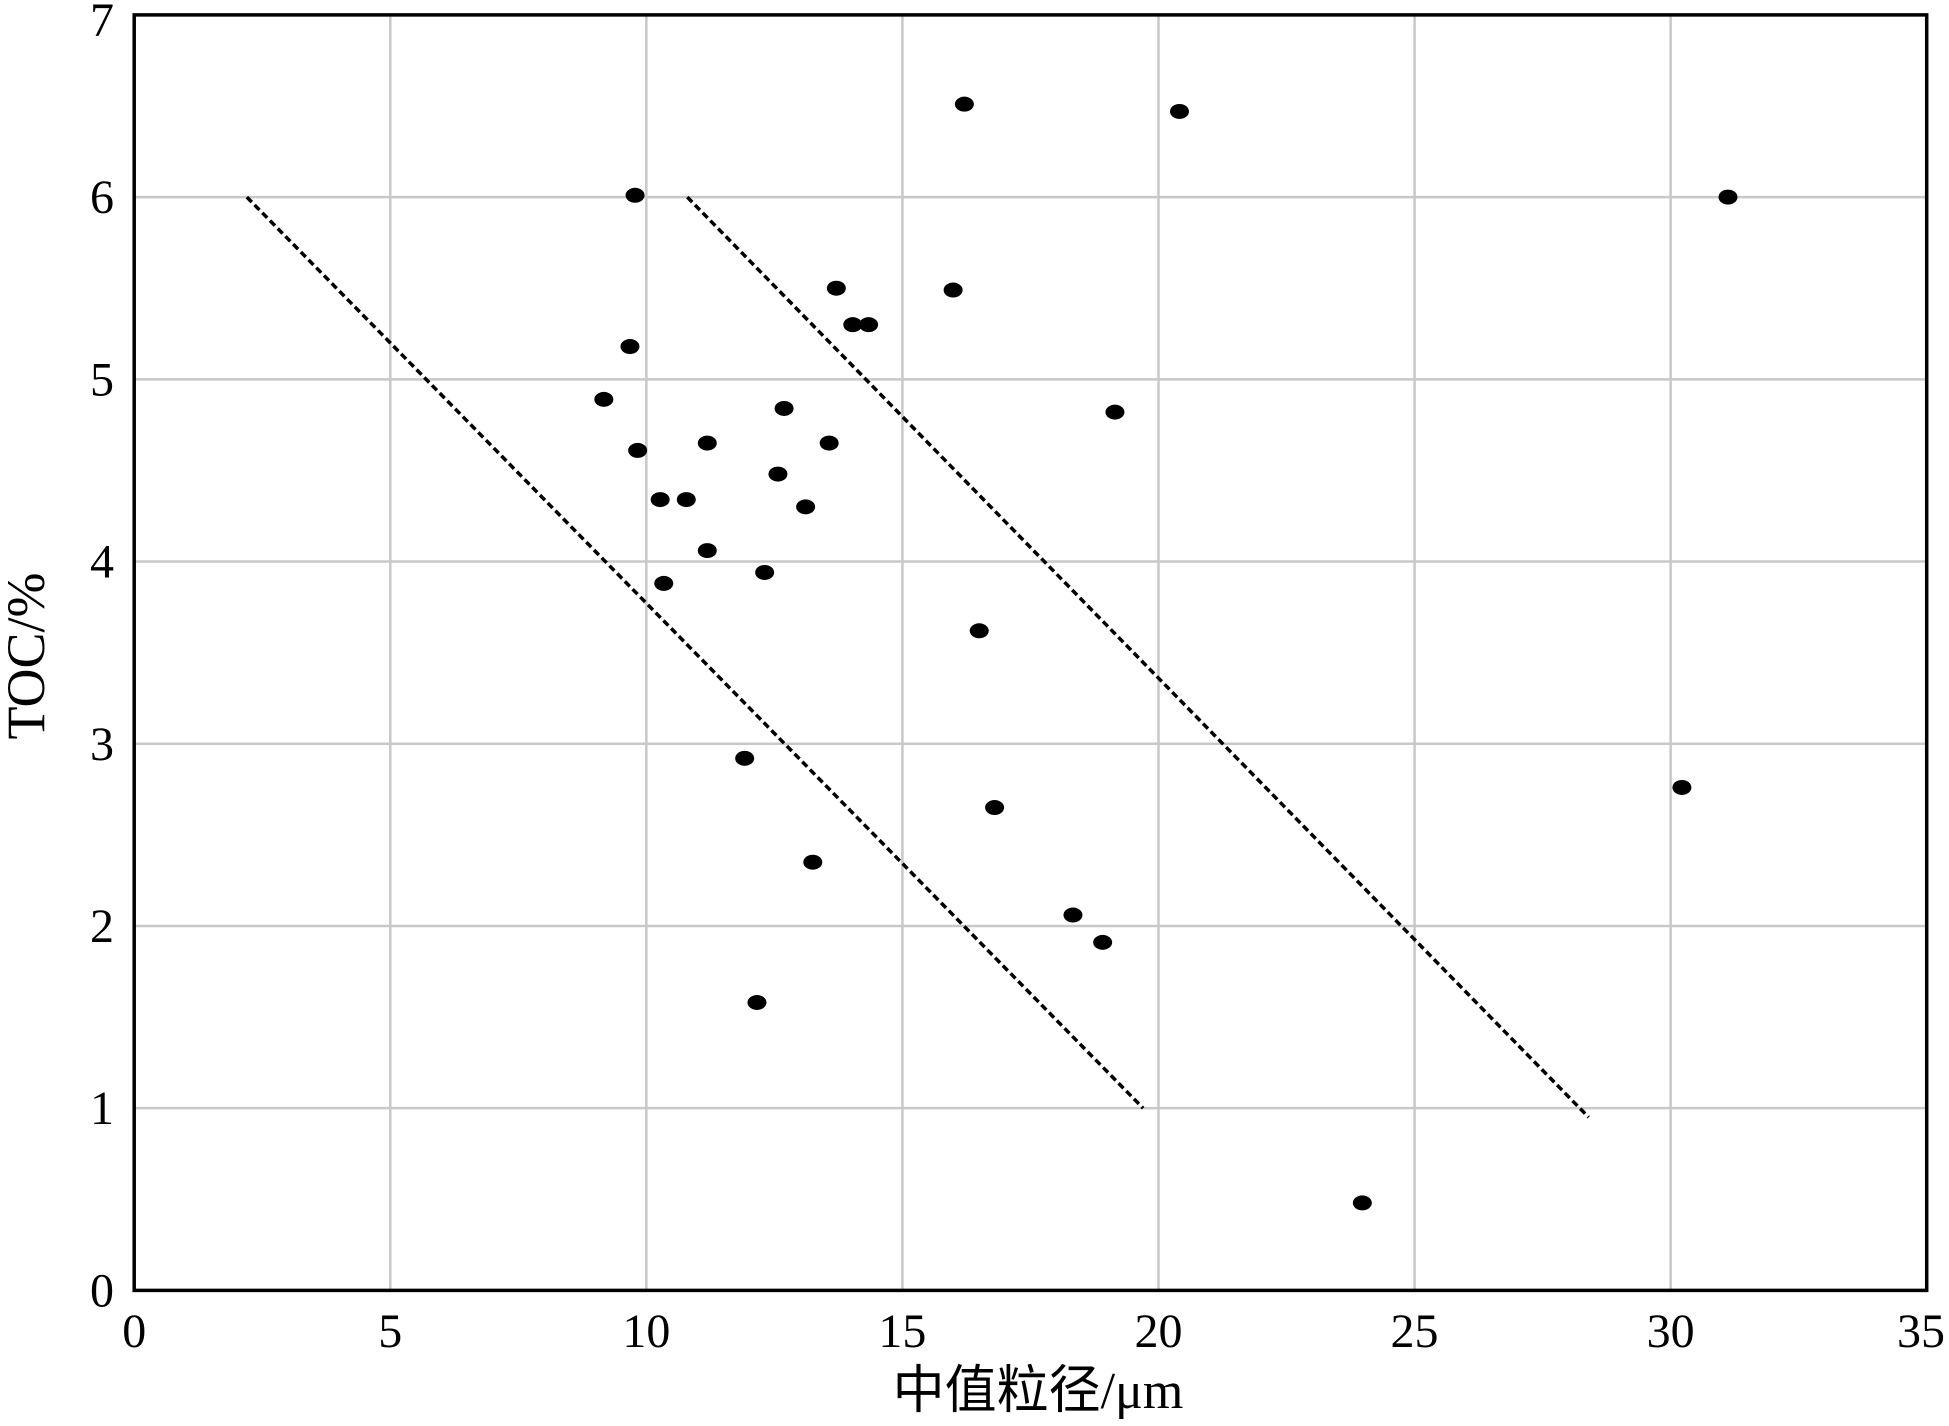 The image size is (1949, 1426). I want to click on y-tick-label: 2, so click(102, 926).